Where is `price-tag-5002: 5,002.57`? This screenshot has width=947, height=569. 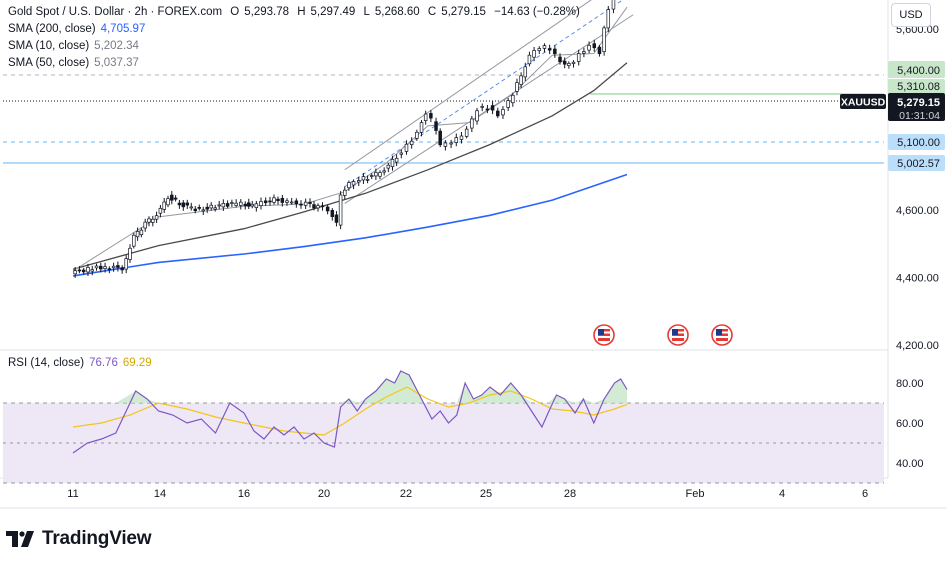
price-tag-5002: 5,002.57 is located at coordinates (918, 164).